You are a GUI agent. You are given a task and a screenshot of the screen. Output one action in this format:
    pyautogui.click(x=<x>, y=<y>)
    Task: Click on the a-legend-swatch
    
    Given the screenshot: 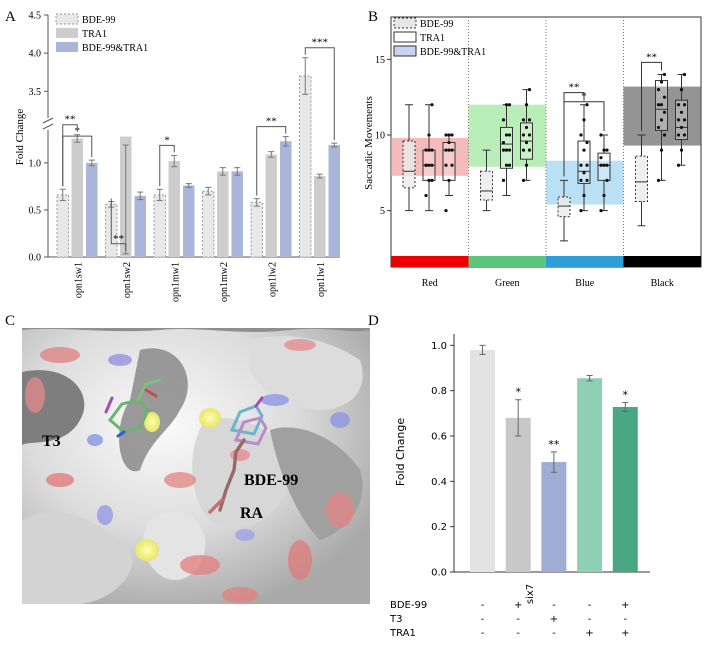 What is the action you would take?
    pyautogui.click(x=67, y=33)
    